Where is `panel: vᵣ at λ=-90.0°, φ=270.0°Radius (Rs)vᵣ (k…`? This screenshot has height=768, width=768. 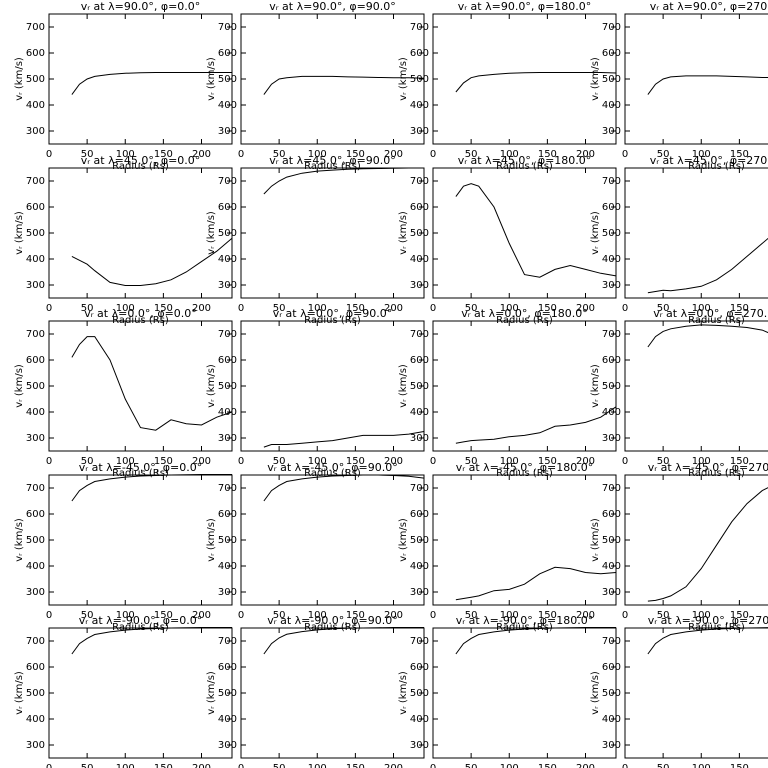
panel: vᵣ at λ=-90.0°, φ=270.0°Radius (Rs)vᵣ (k… is located at coordinates (679, 691).